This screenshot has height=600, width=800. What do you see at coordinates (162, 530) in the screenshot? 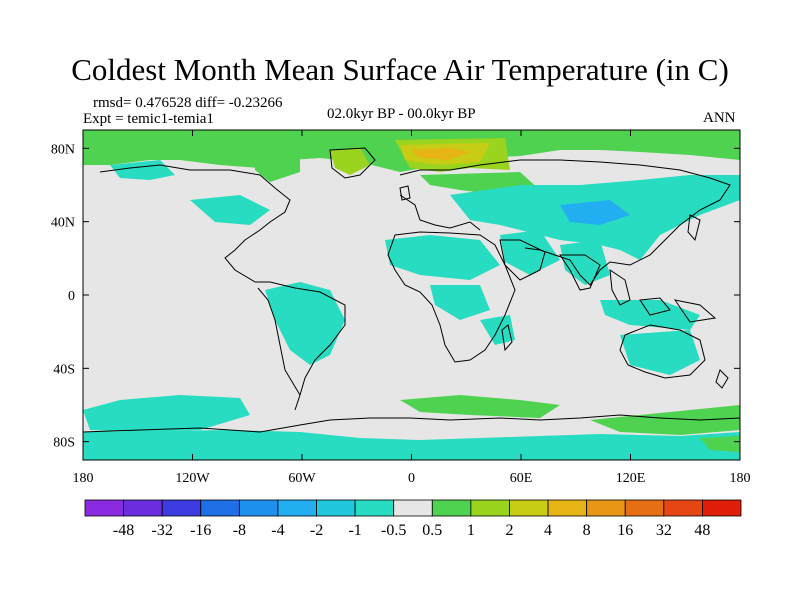
I see `colorbar-label: -32` at bounding box center [162, 530].